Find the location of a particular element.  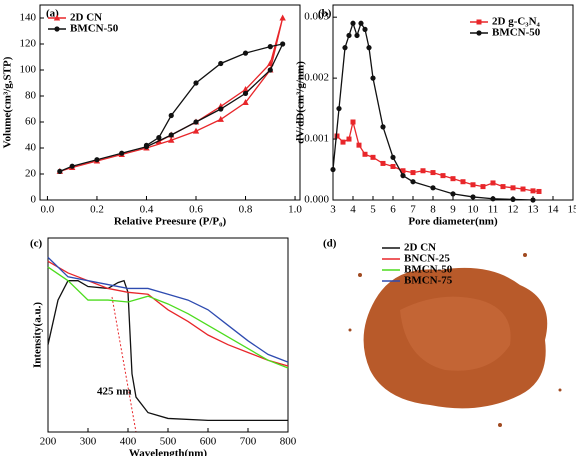

x-tick-label: 9 is located at coordinates (453, 210).